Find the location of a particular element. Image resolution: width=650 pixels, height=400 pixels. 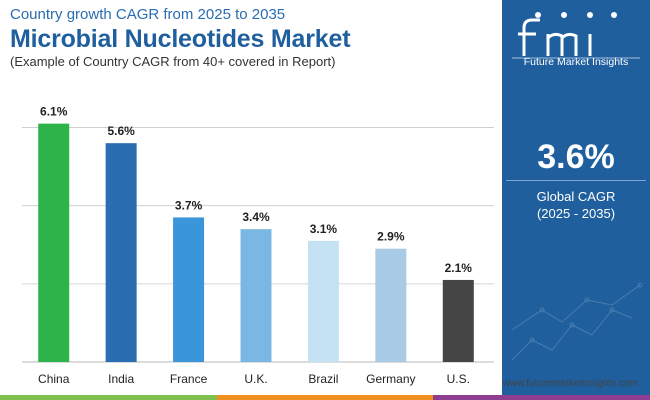

chart-subtitle: Country growth CAGR from 2025 to 2035 is located at coordinates (148, 14).